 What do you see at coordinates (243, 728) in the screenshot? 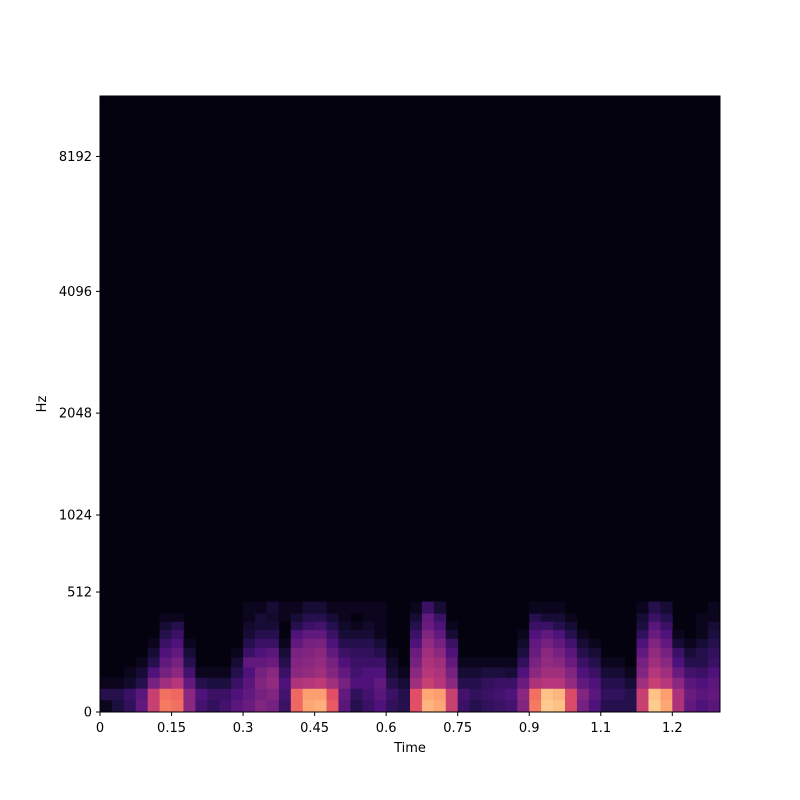
I see `x-tick-label: 0.3` at bounding box center [243, 728].